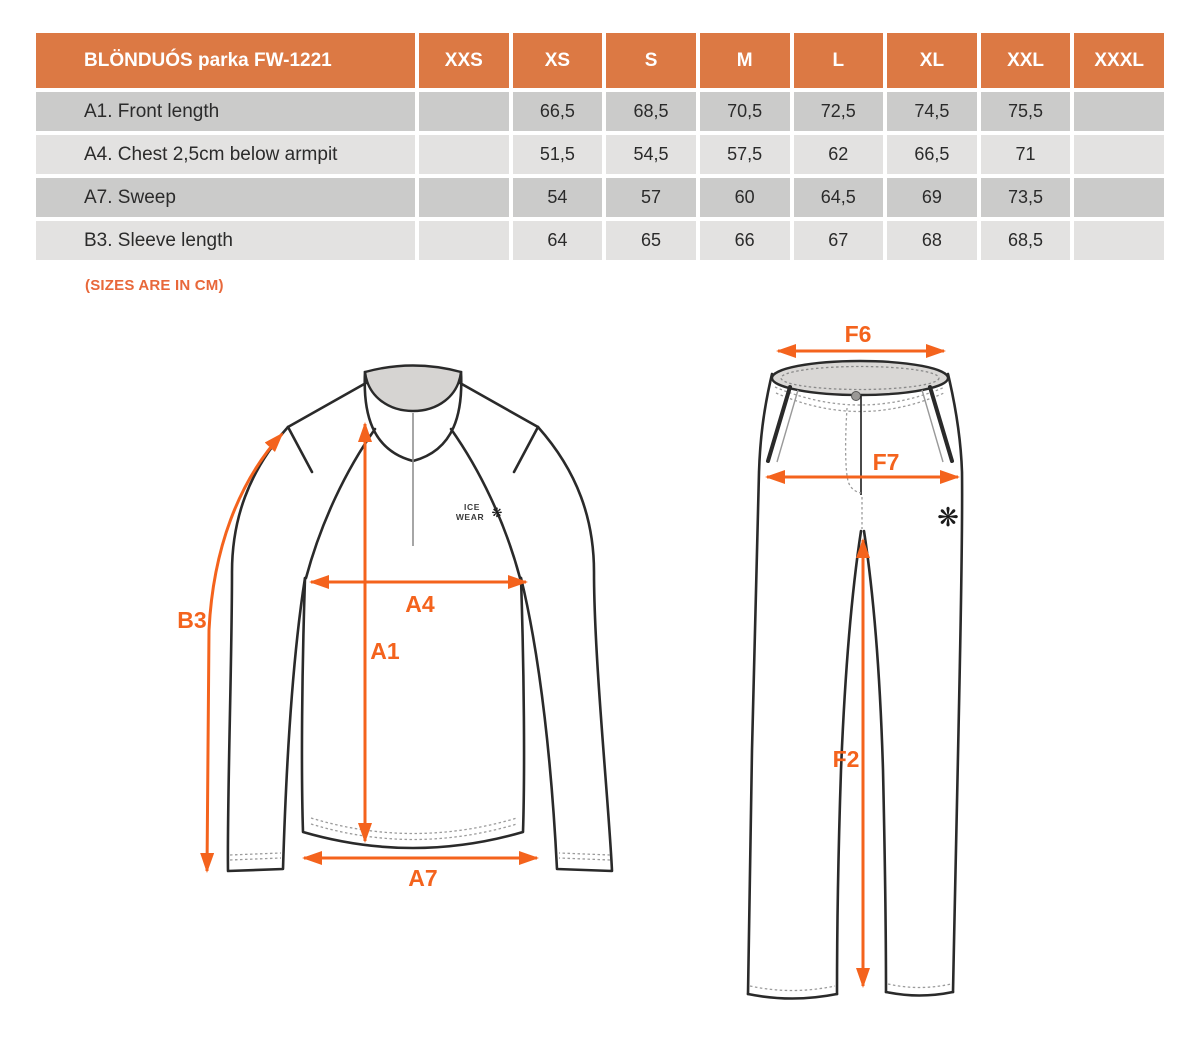 The image size is (1200, 1050). I want to click on pants-outline, so click(855, 679).